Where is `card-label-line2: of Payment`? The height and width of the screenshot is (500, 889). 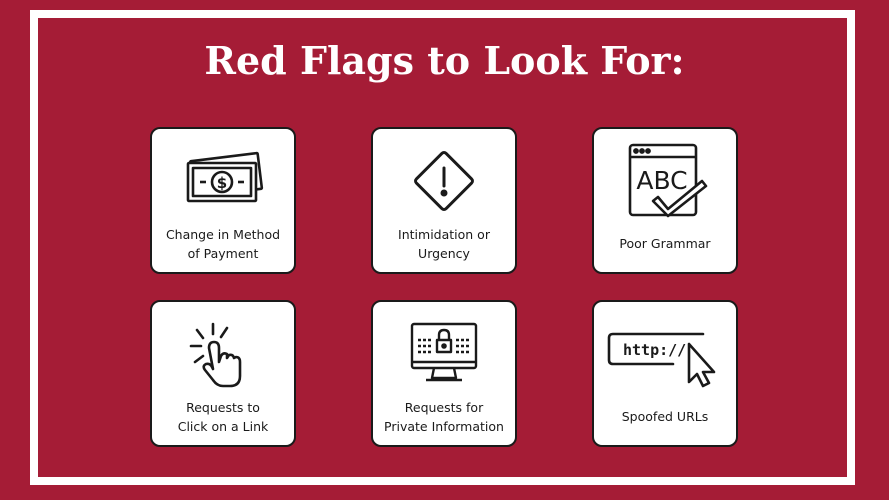 card-label-line2: of Payment is located at coordinates (223, 253).